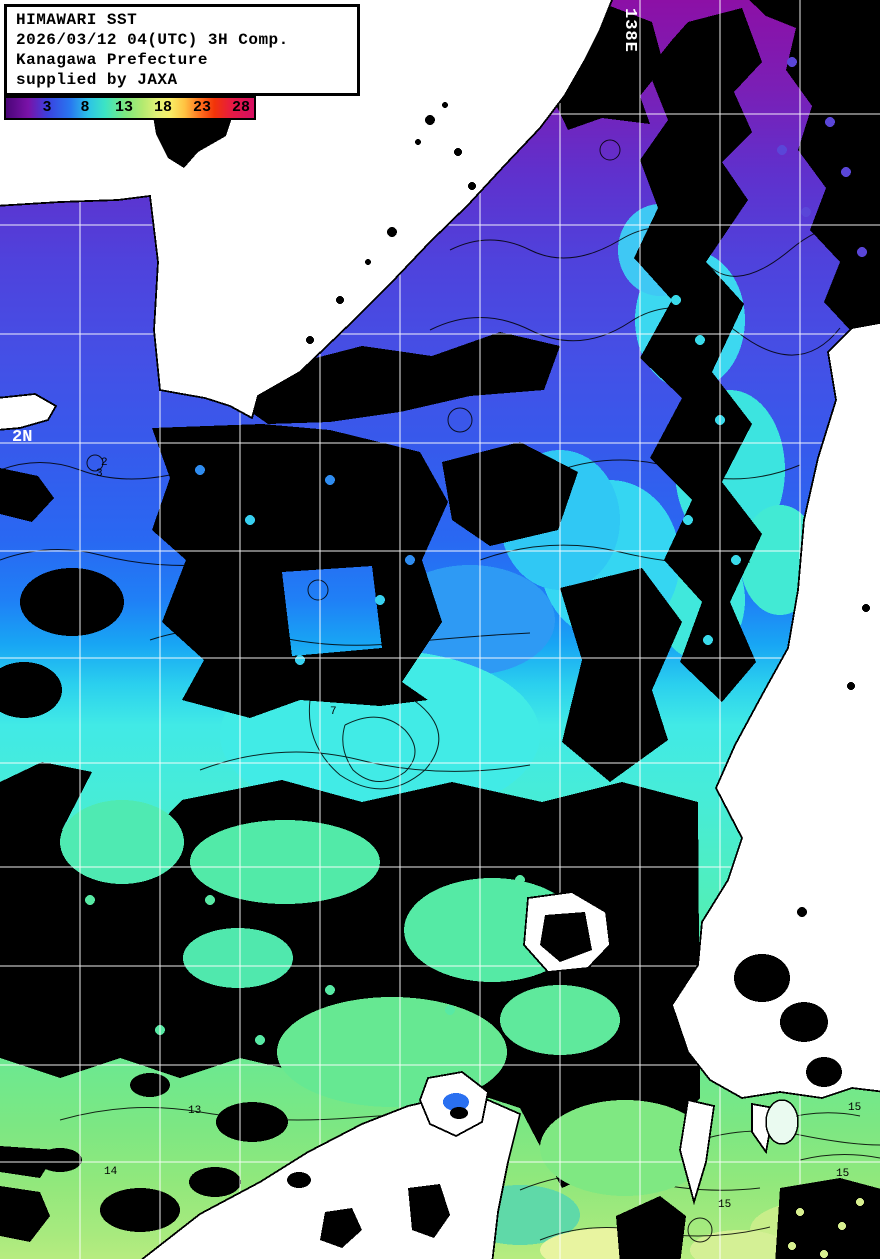 The image size is (880, 1259). What do you see at coordinates (629, 30) in the screenshot?
I see `longitude-label-138e: 138E` at bounding box center [629, 30].